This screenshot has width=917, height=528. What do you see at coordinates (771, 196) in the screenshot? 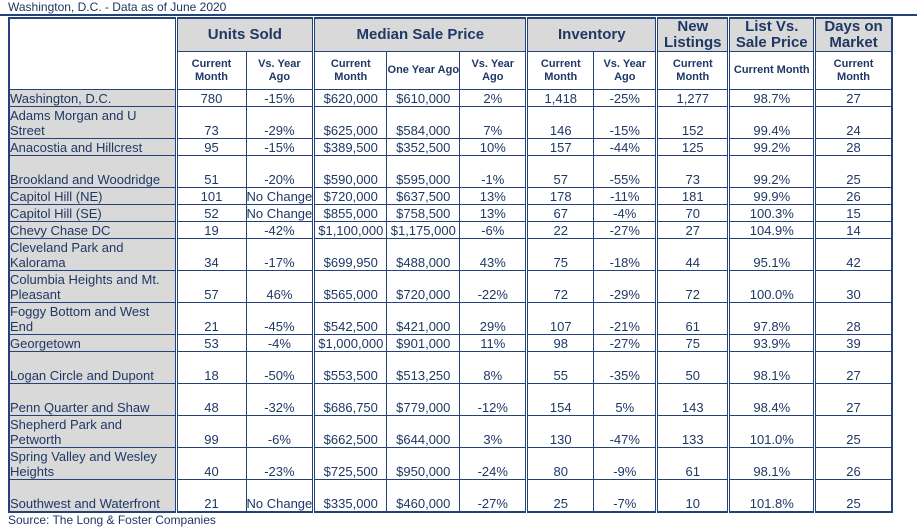
I see `data-cell: 99.9%` at bounding box center [771, 196].